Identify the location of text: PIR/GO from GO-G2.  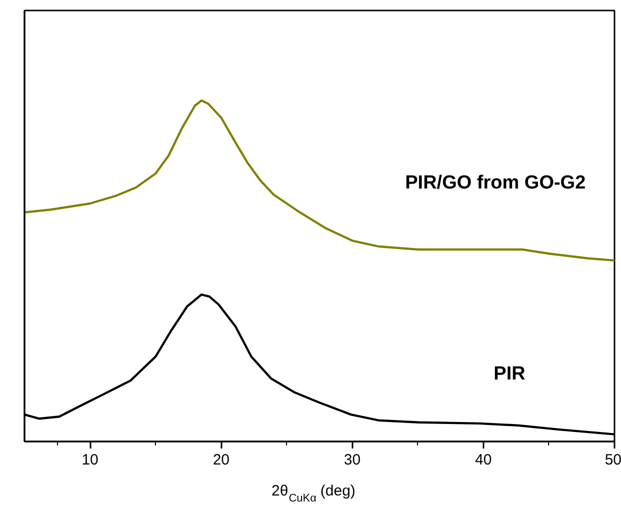
(495, 183).